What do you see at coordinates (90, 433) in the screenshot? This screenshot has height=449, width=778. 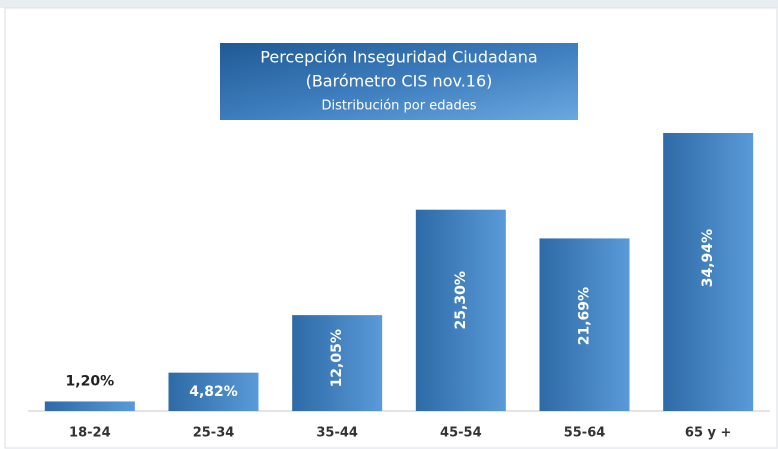 I see `x-tick-label: 18-24` at bounding box center [90, 433].